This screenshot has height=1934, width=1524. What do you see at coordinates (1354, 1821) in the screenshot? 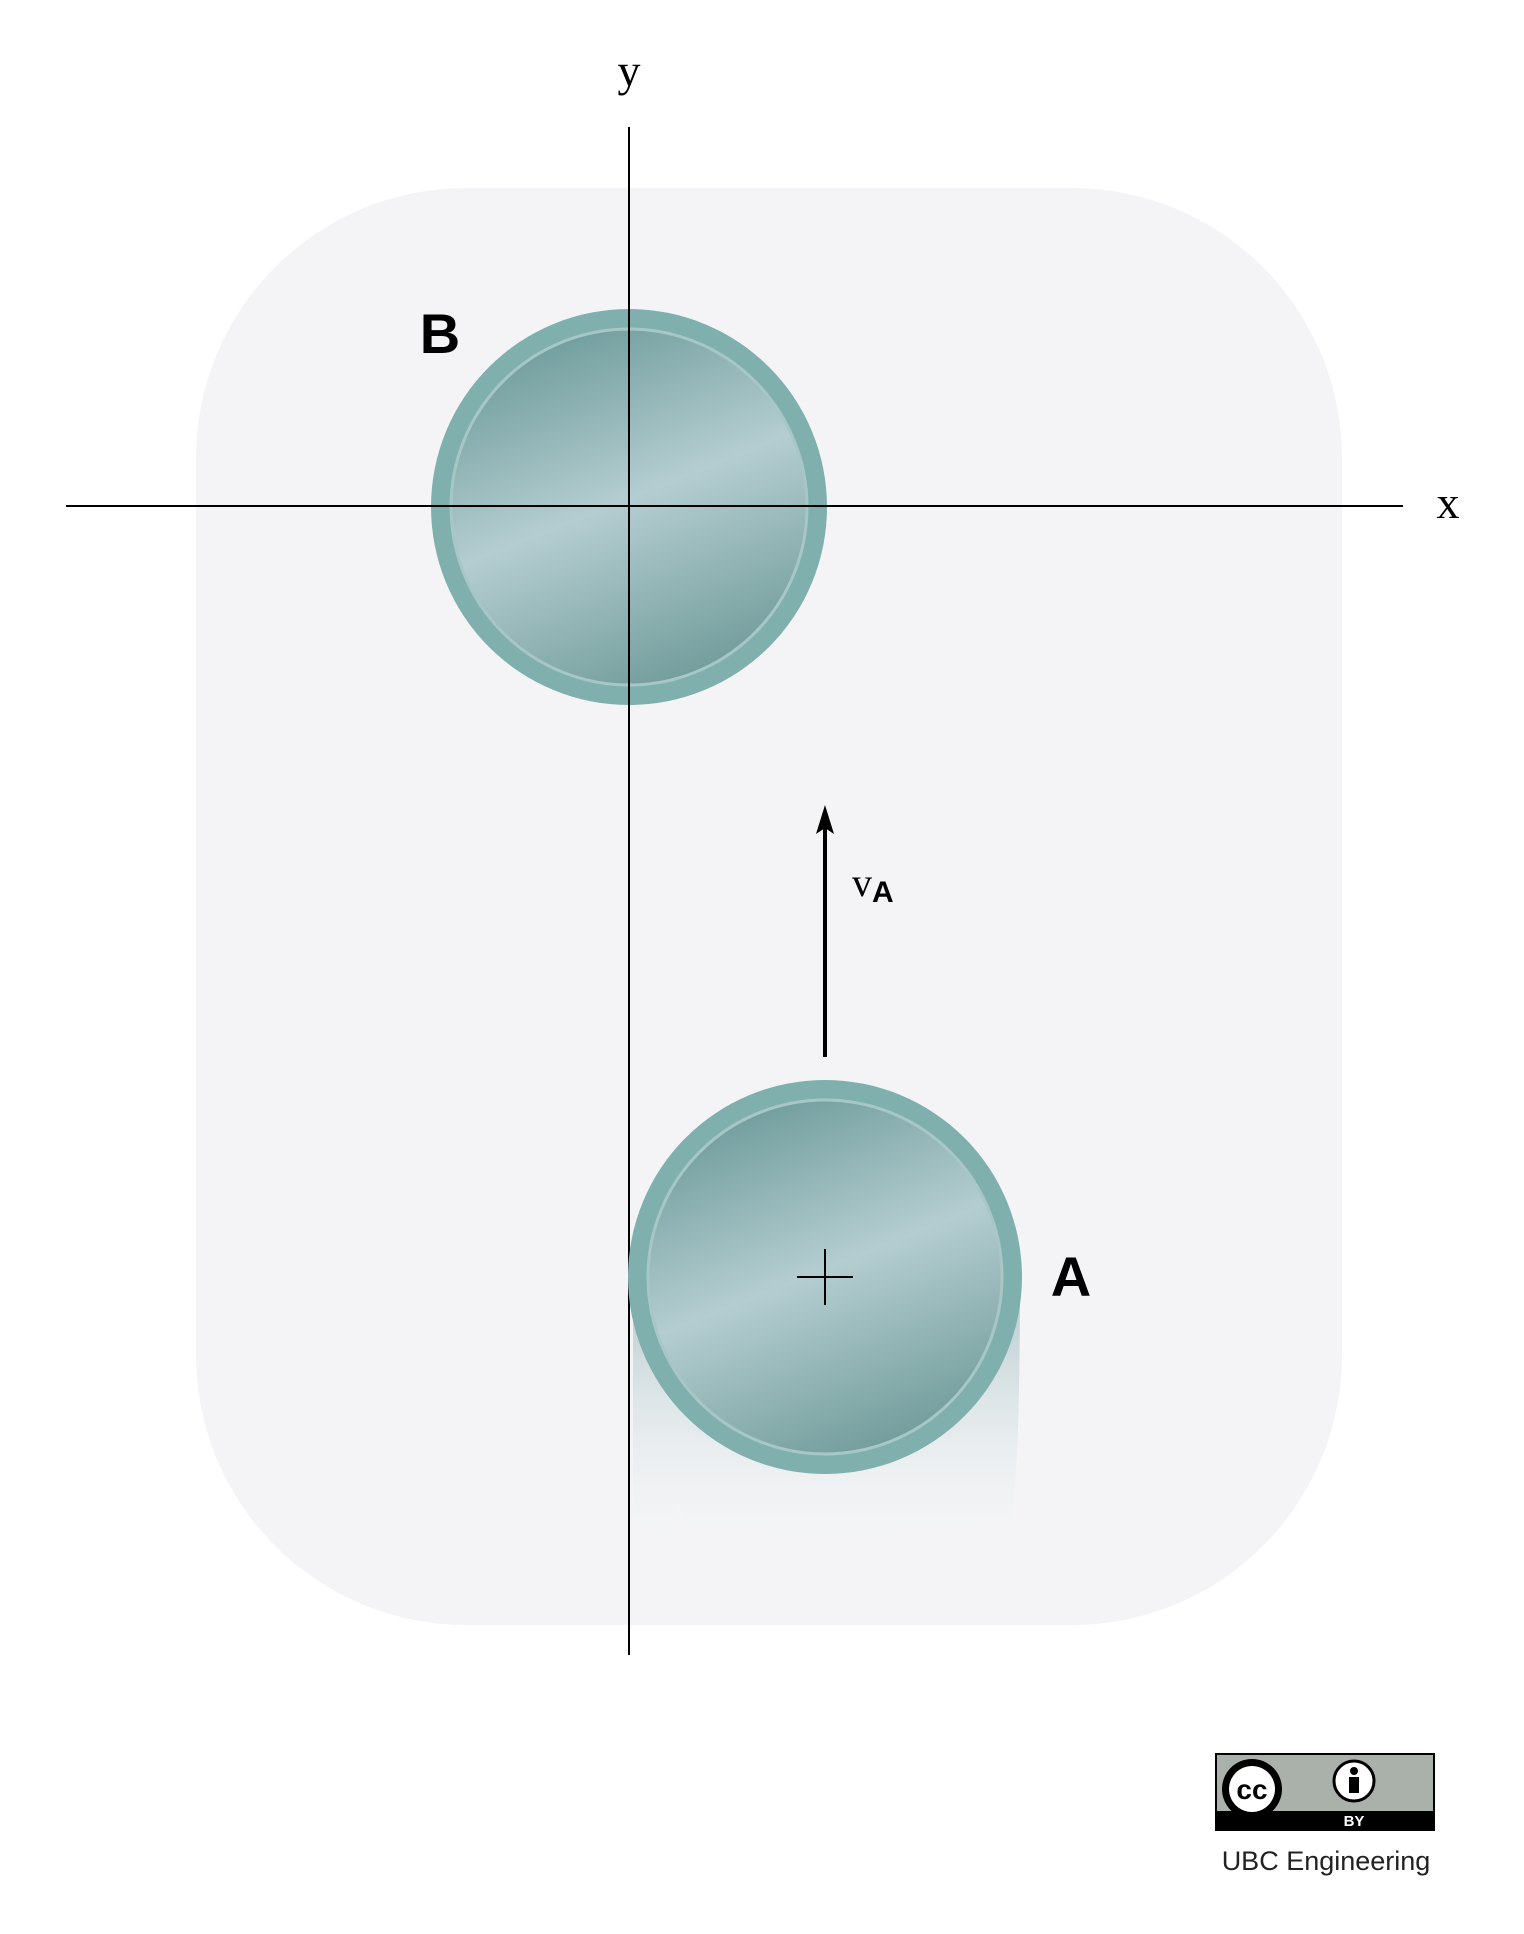
I see `by-label: BY` at bounding box center [1354, 1821].